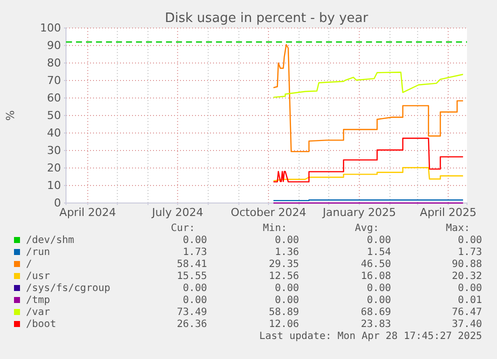 The height and width of the screenshot is (359, 497). I want to click on text: 76.47, so click(467, 312).